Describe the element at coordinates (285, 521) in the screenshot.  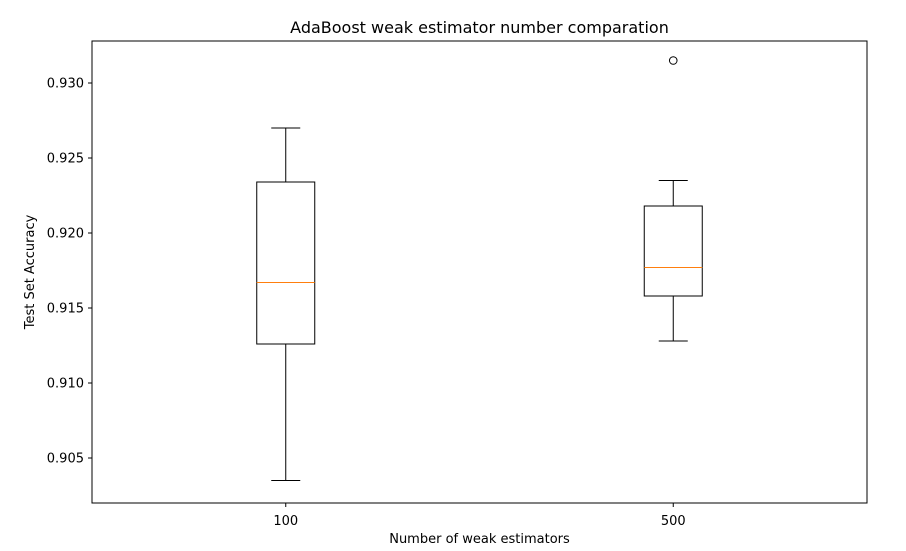
I see `x-tick-label: 100` at that location.